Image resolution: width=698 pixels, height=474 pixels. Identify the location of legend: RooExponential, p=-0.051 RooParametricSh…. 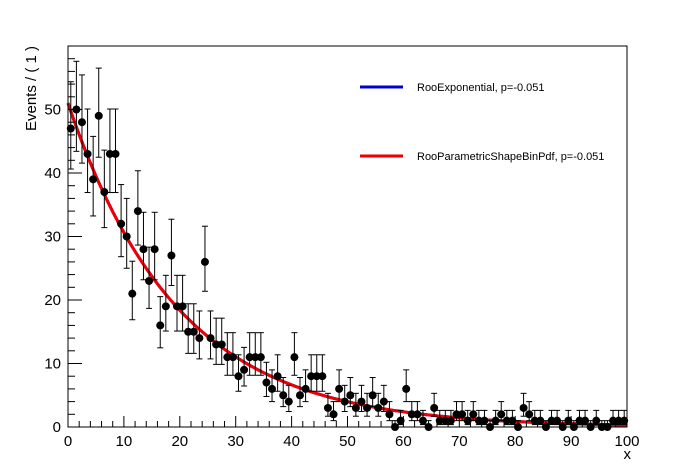
(482, 122).